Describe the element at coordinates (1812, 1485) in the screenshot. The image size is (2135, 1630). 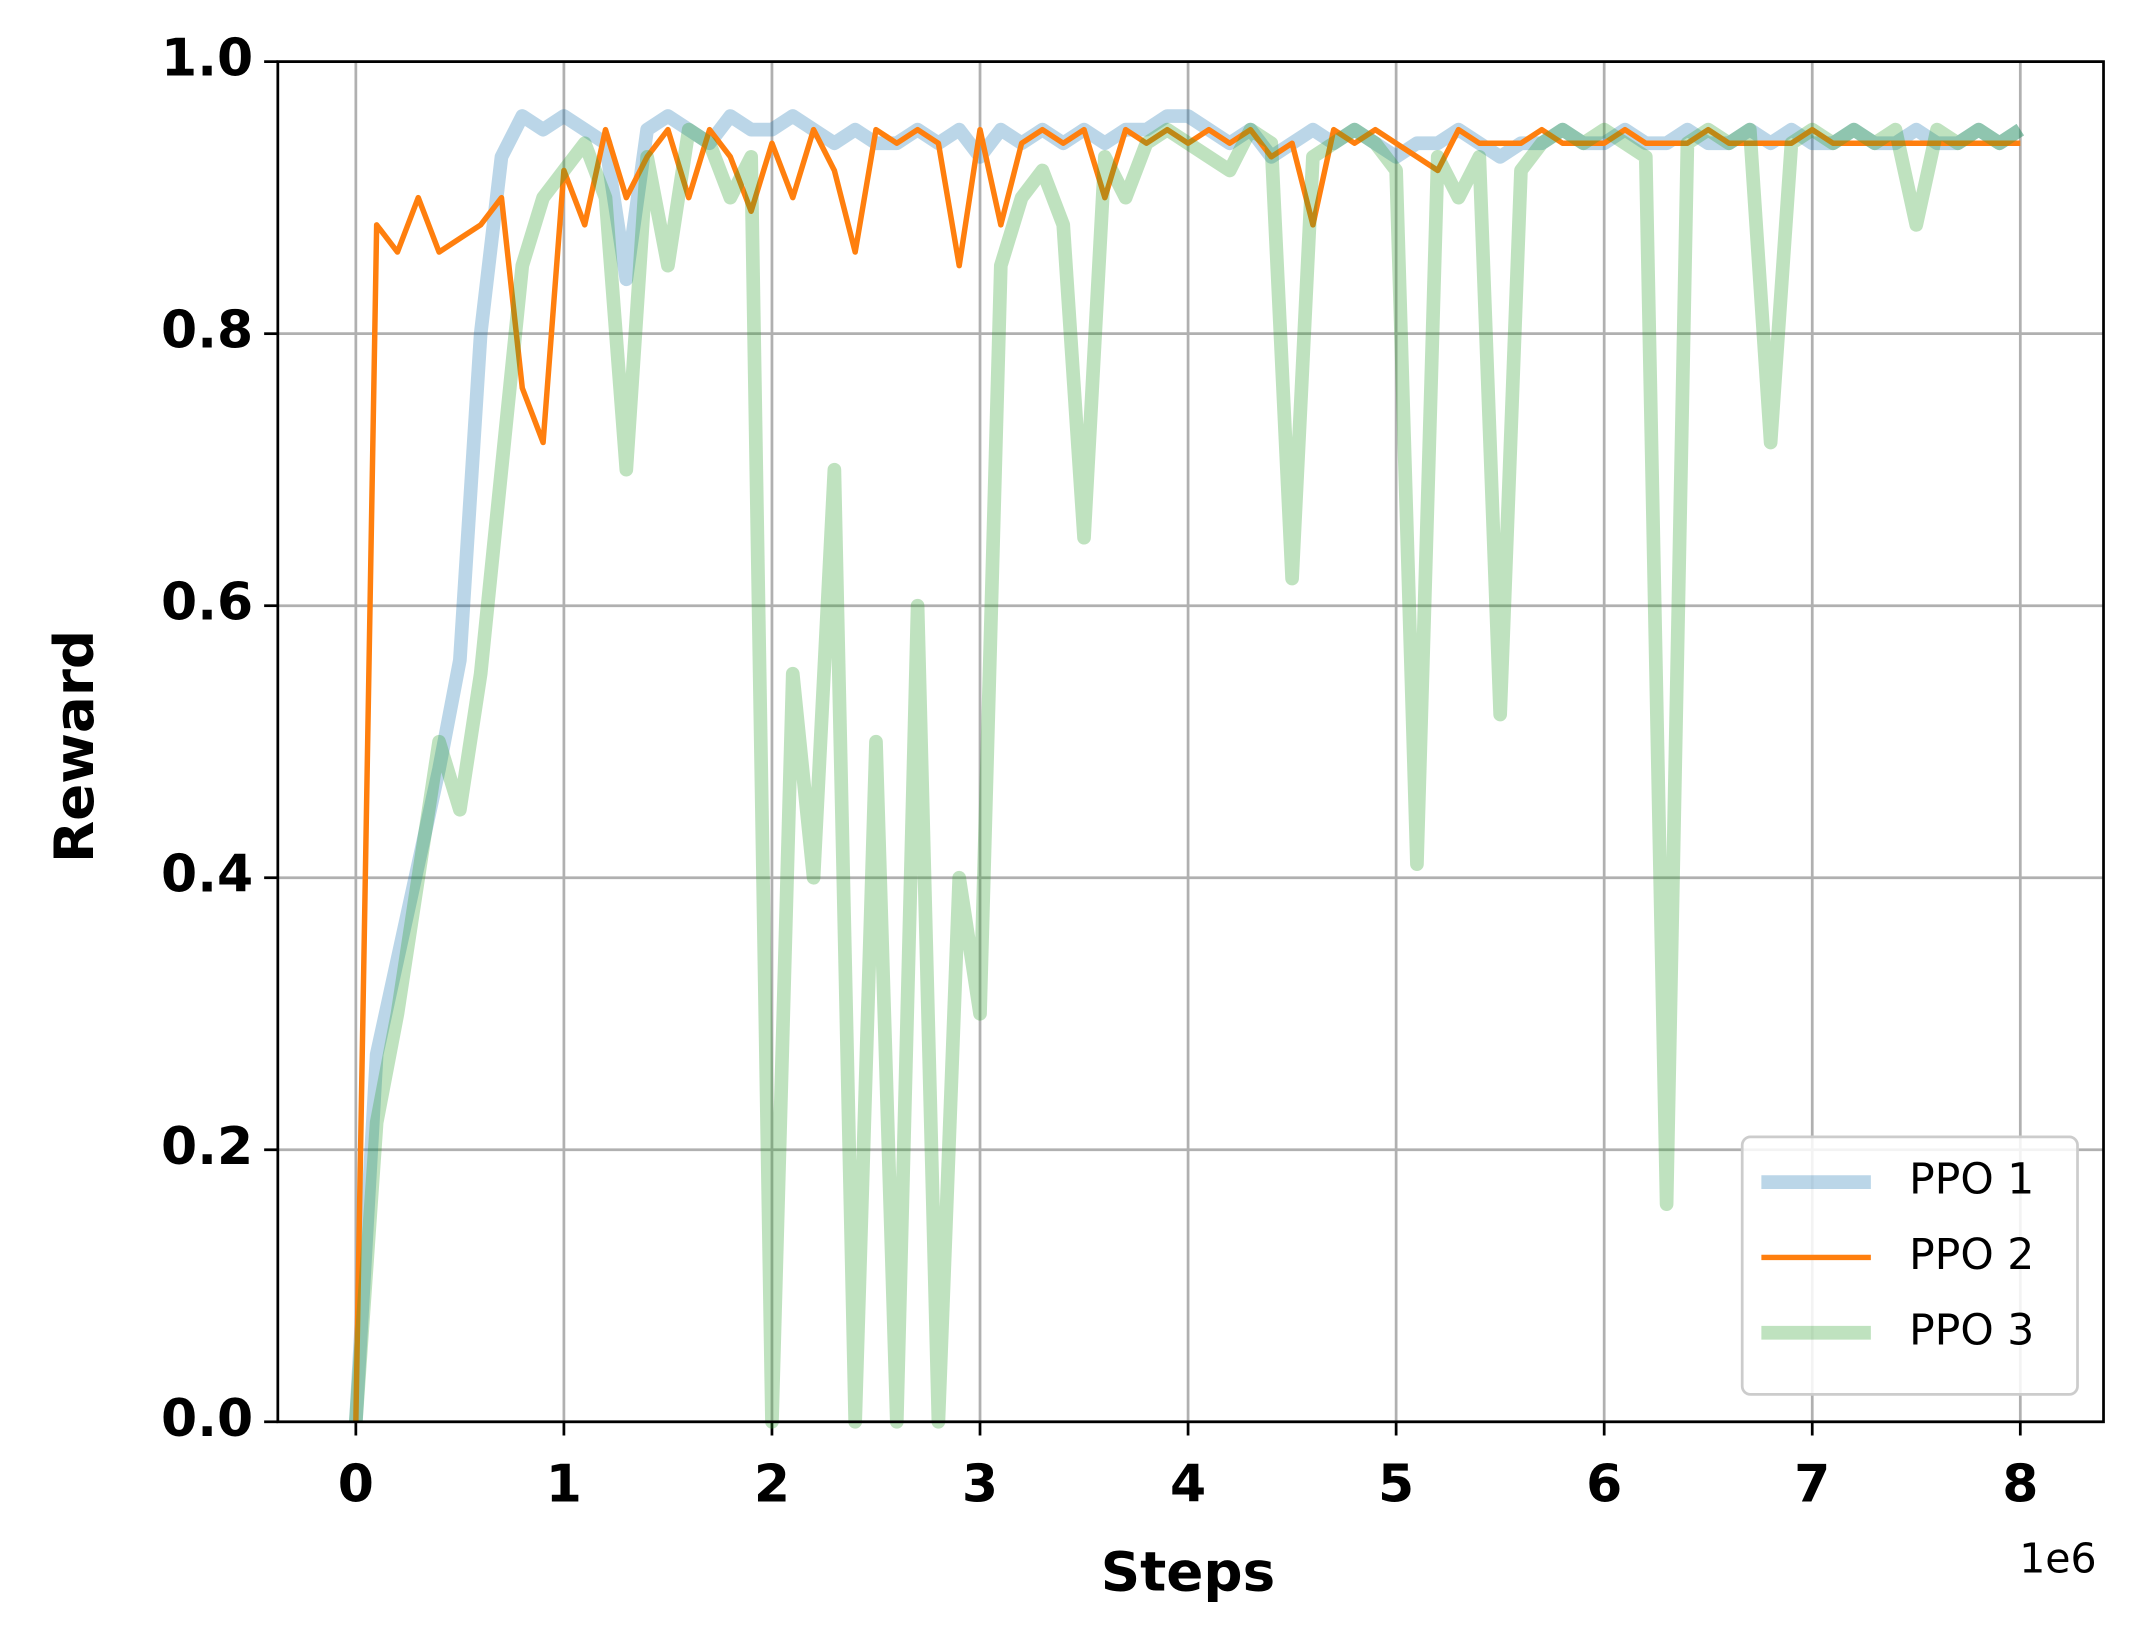
I see `x-tick-label: 7` at that location.